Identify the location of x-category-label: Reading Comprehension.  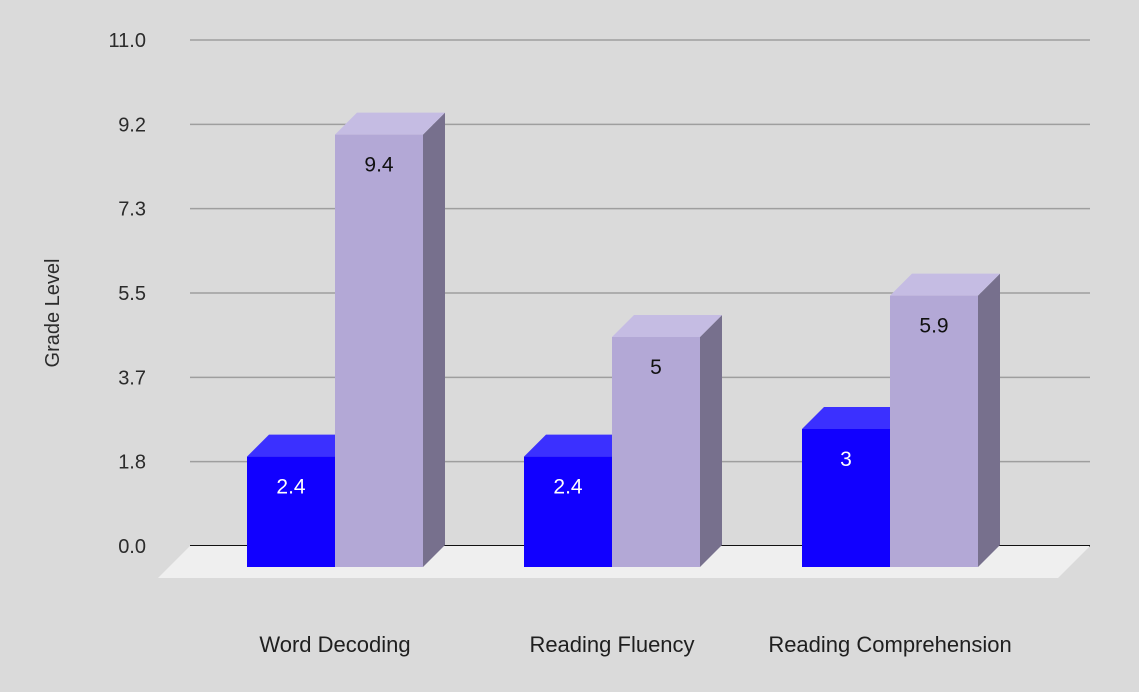
(889, 644).